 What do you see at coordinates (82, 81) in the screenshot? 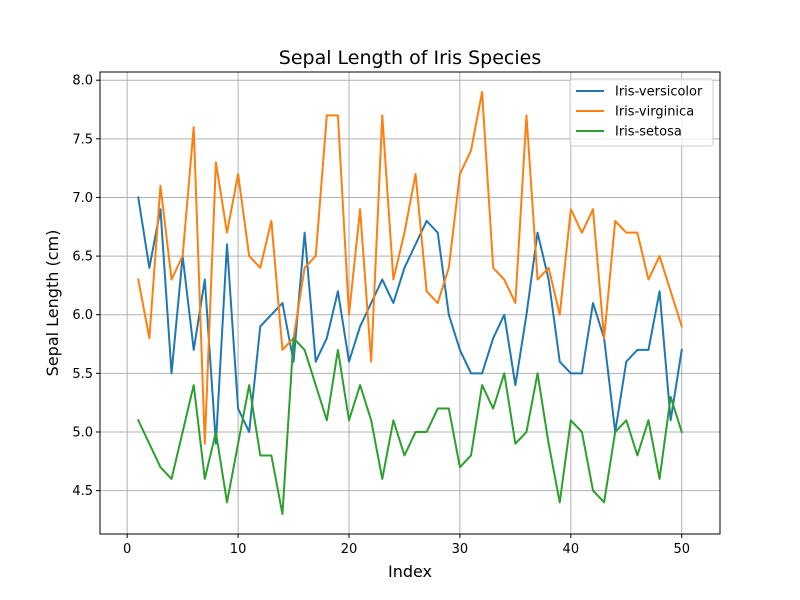
I see `y-tick-label: 8.0` at bounding box center [82, 81].